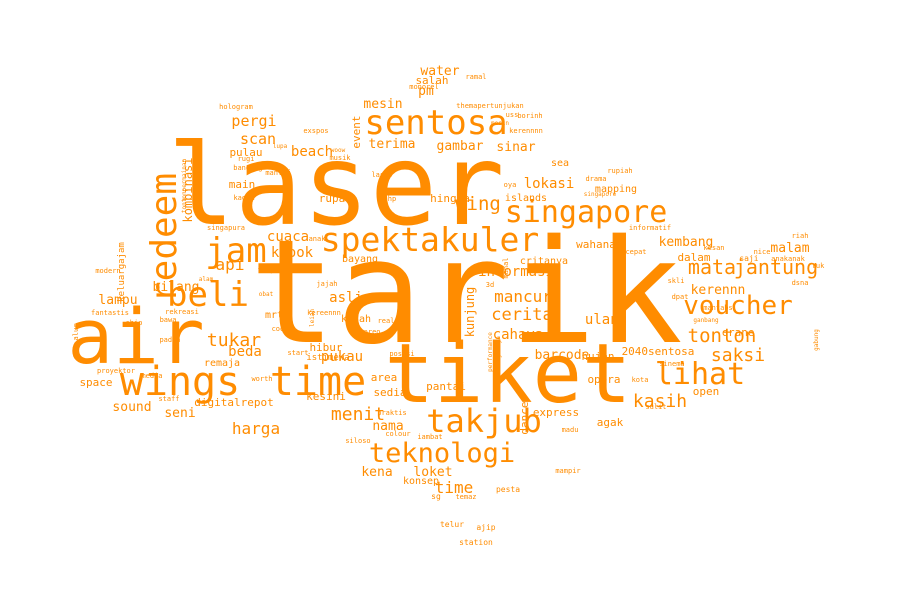  Describe the element at coordinates (95, 382) in the screenshot. I see `cloud-word: space` at that location.